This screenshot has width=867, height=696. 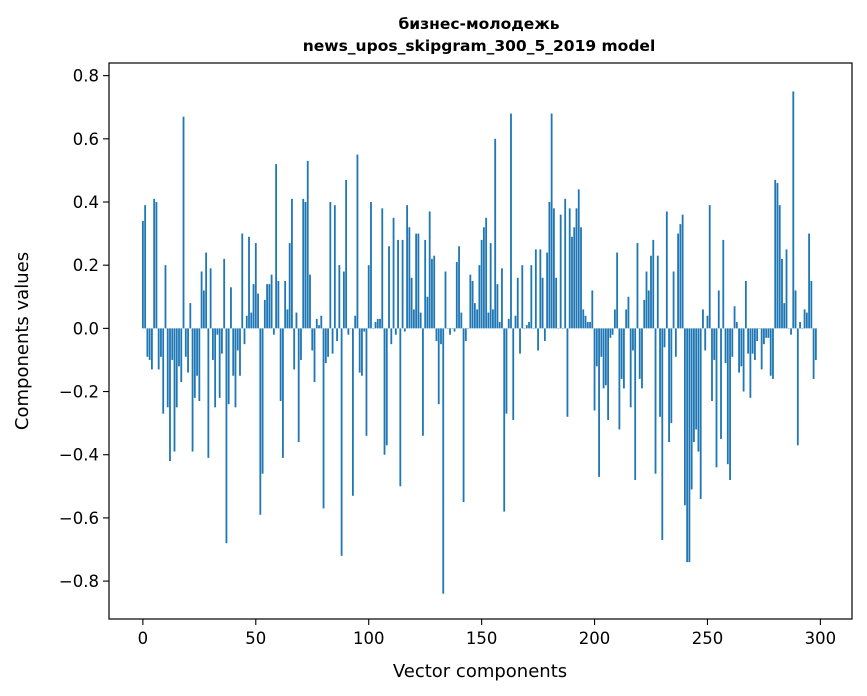 What do you see at coordinates (821, 638) in the screenshot?
I see `x-tick-label: 300` at bounding box center [821, 638].